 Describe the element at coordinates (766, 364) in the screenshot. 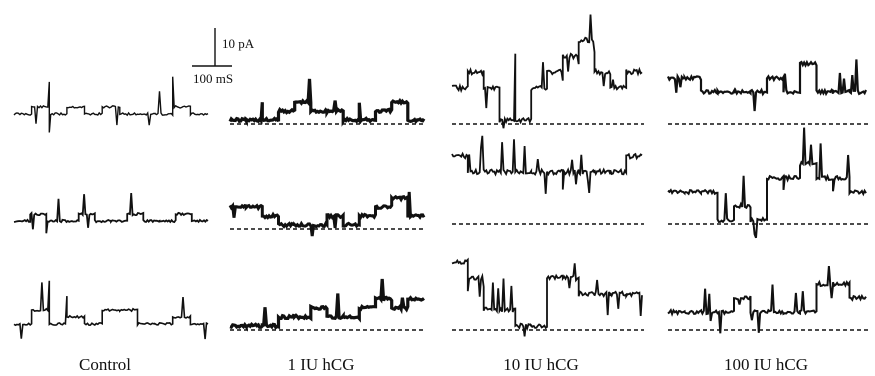

I see `column-label-100iu: 100 IU hCG` at that location.